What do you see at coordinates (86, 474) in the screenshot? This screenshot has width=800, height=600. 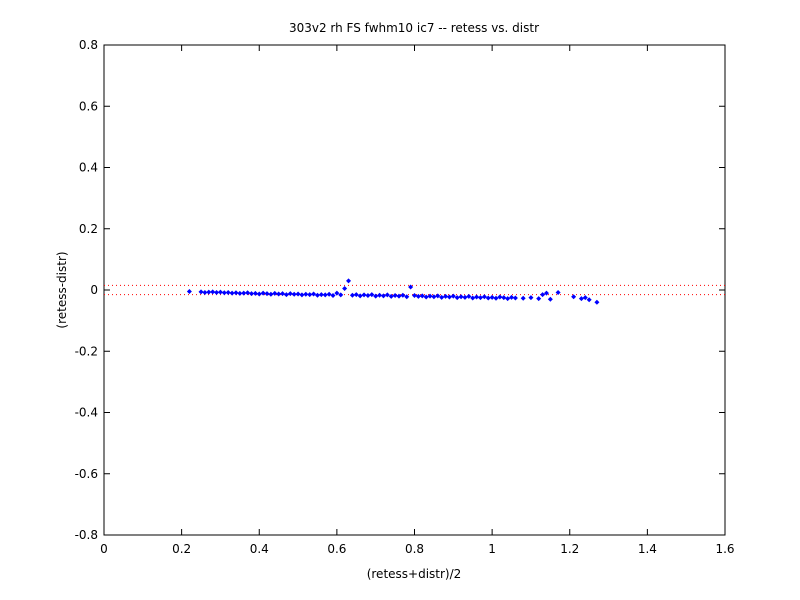 I see `y-tick-label: -0.6` at bounding box center [86, 474].